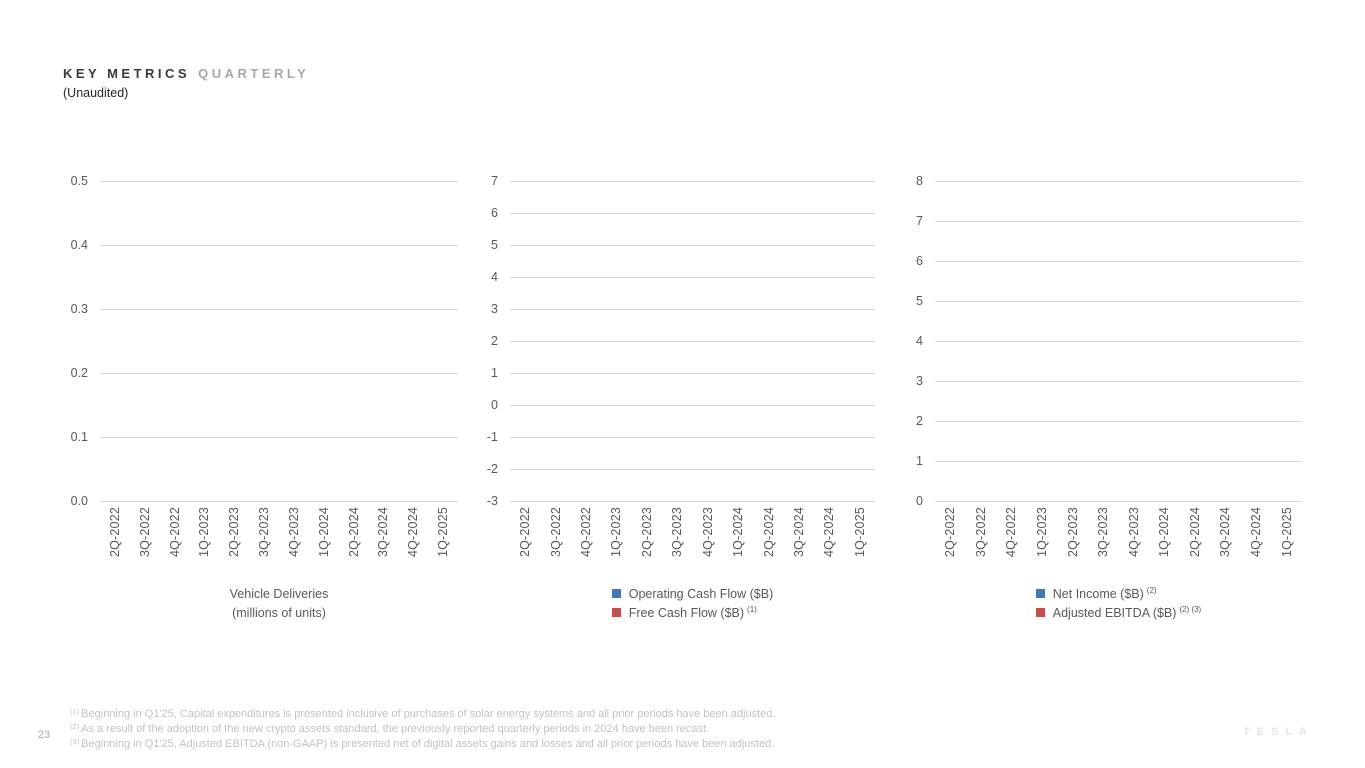  I want to click on y-tick-label: 0.4, so click(79, 244).